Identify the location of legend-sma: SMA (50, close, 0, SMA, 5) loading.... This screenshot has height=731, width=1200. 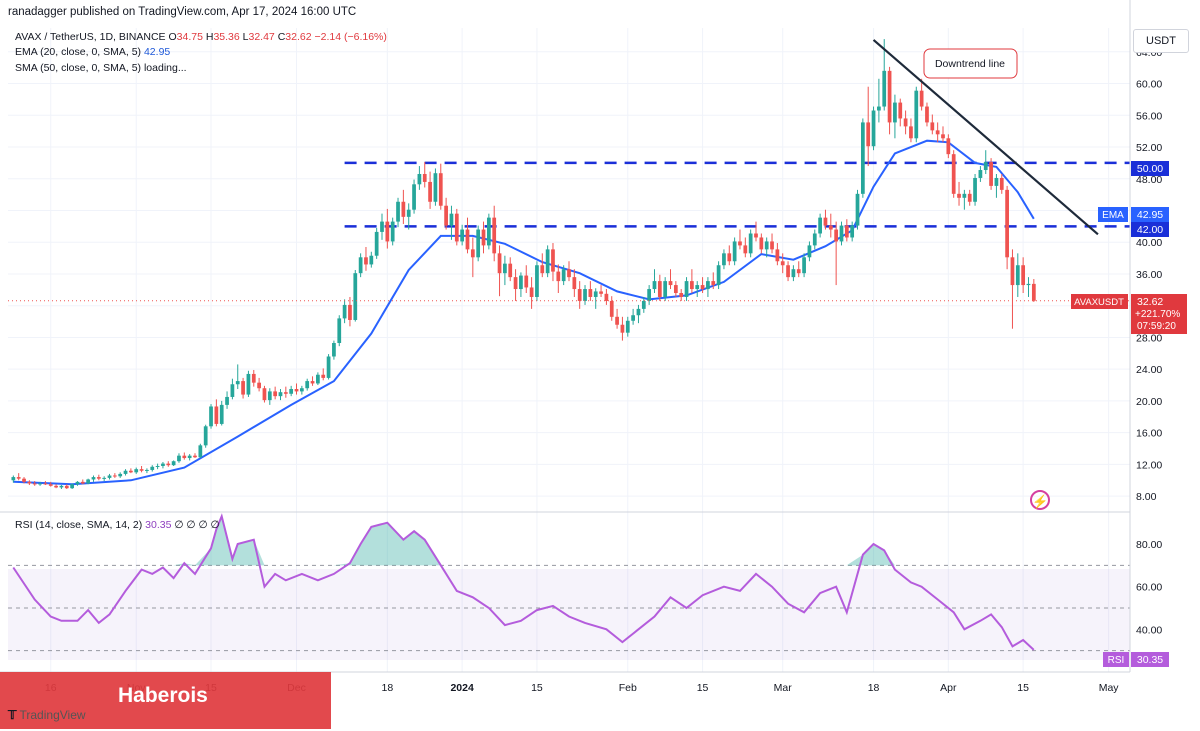
(101, 68).